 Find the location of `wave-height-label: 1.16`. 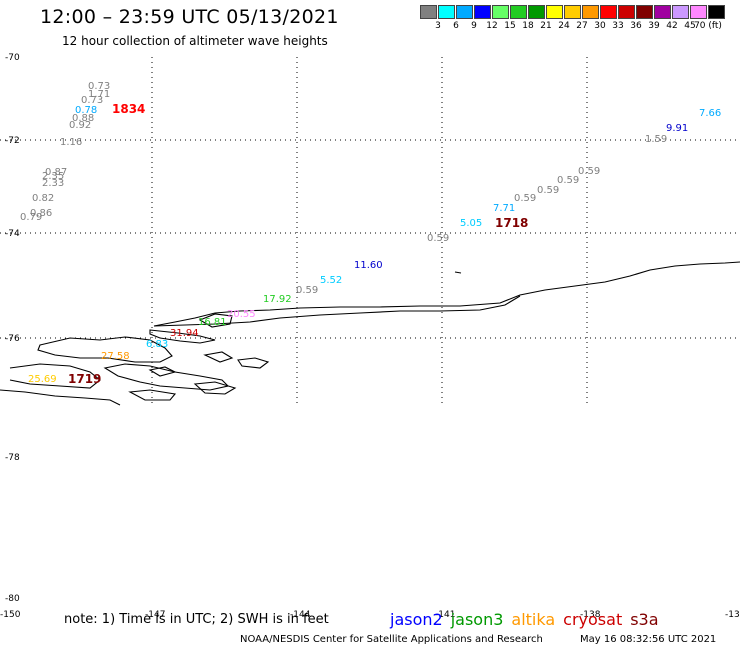

wave-height-label: 1.16 is located at coordinates (71, 142).